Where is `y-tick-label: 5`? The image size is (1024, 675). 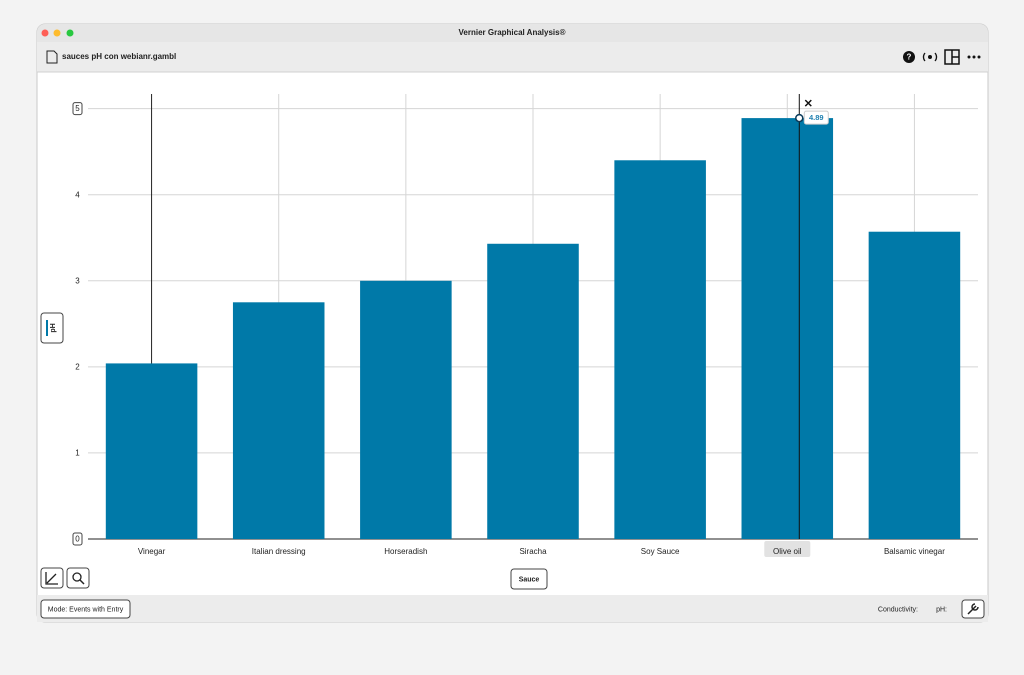 y-tick-label: 5 is located at coordinates (77, 108).